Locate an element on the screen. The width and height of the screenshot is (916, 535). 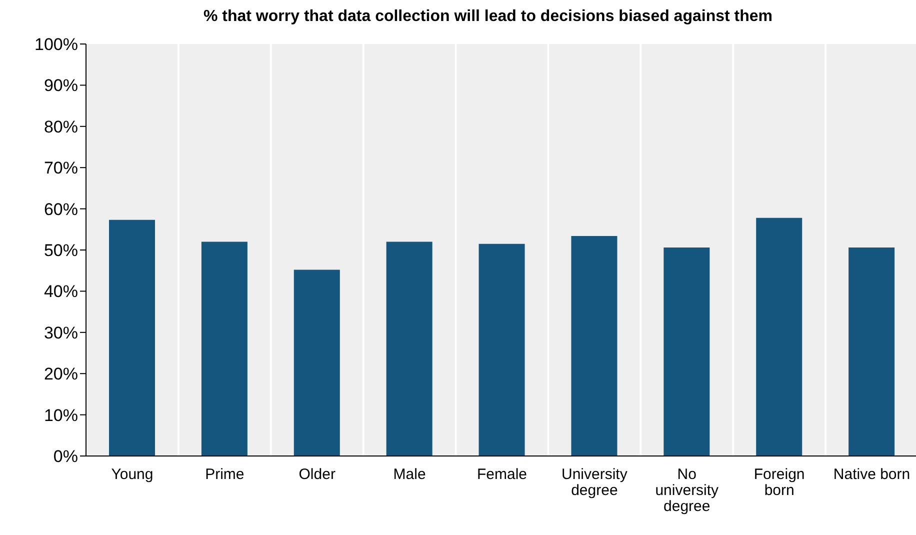
y-tick-label: 10% is located at coordinates (61, 415).